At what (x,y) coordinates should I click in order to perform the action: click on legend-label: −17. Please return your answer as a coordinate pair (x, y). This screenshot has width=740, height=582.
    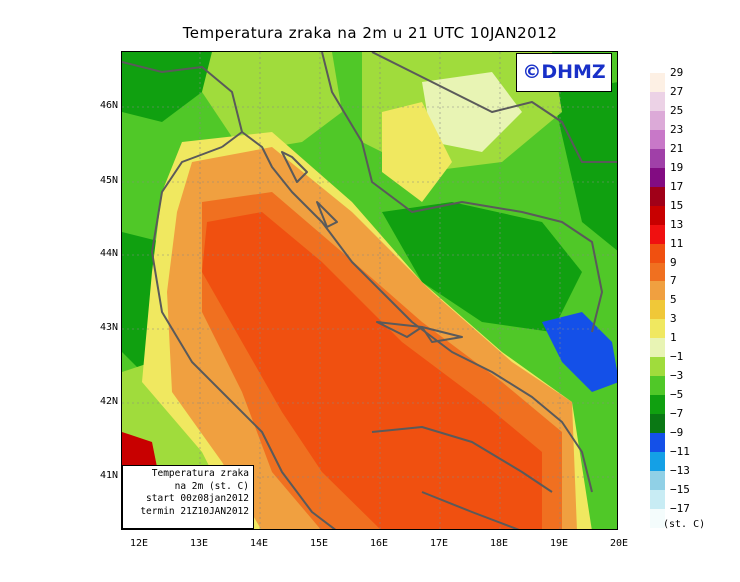
    Looking at the image, I should click on (680, 508).